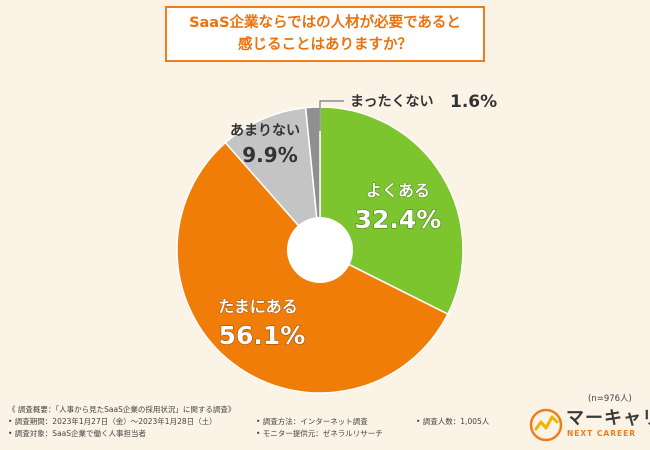  Describe the element at coordinates (77, 433) in the screenshot. I see `survey-target: • 調査対象：SaaS企業で働く人事担当者` at that location.